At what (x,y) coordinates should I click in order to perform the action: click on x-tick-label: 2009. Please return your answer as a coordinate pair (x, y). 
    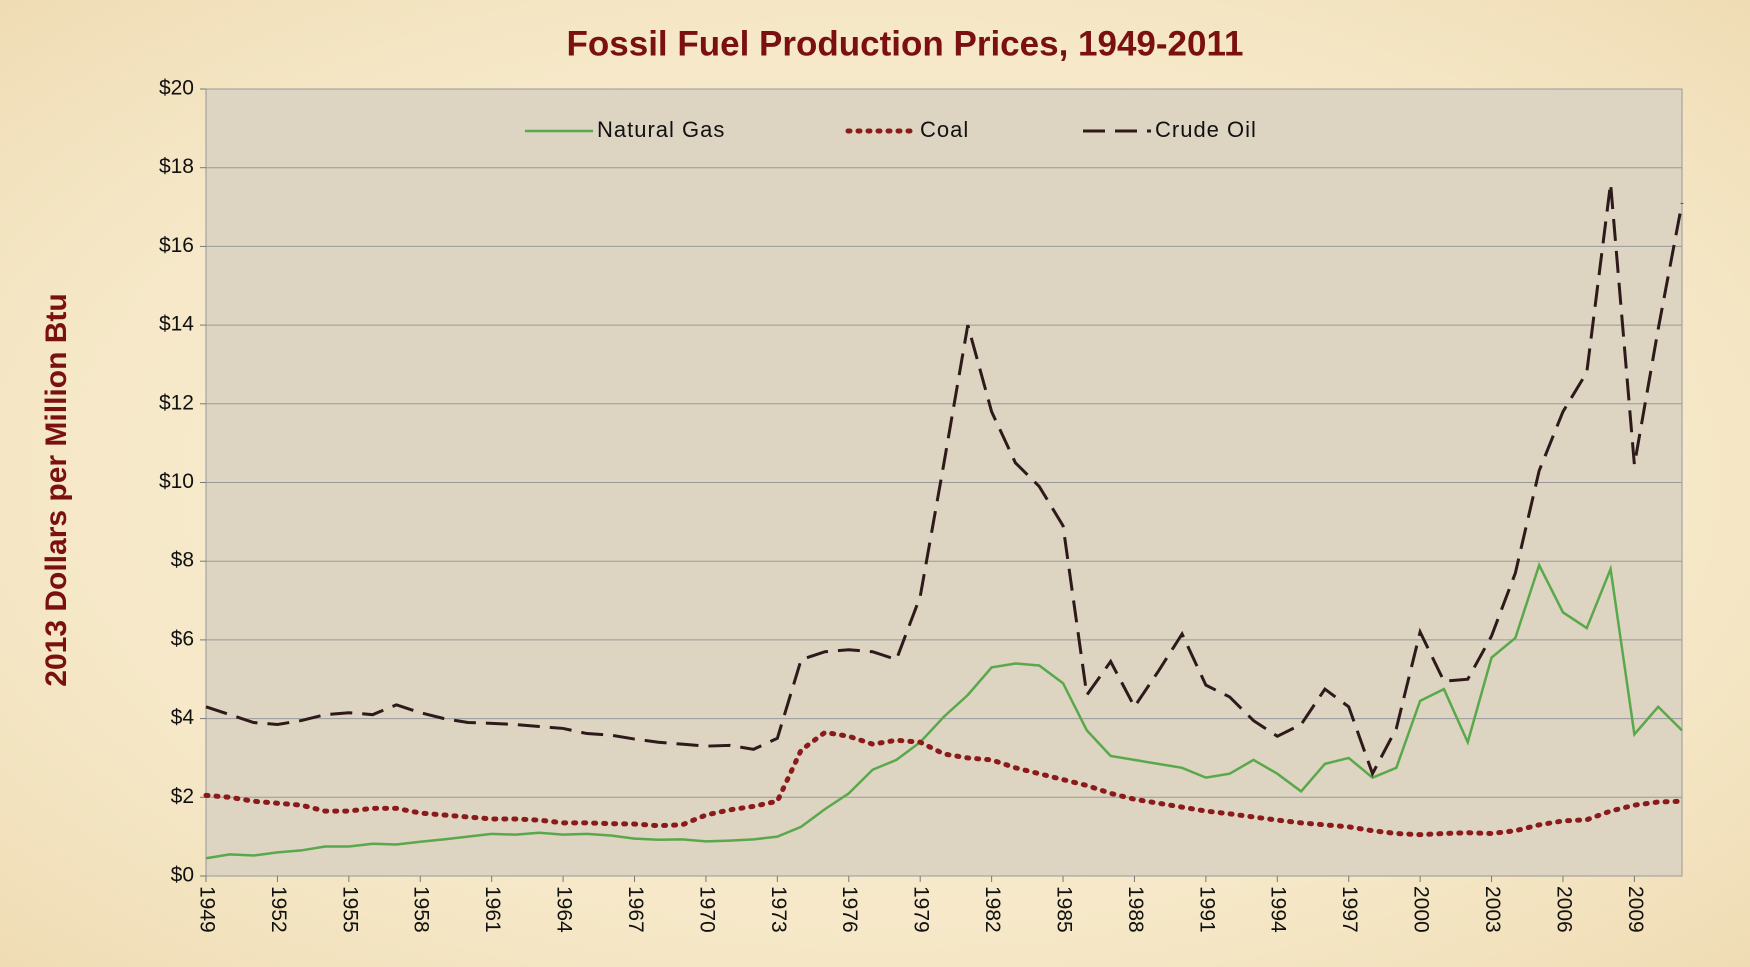
    Looking at the image, I should click on (1635, 909).